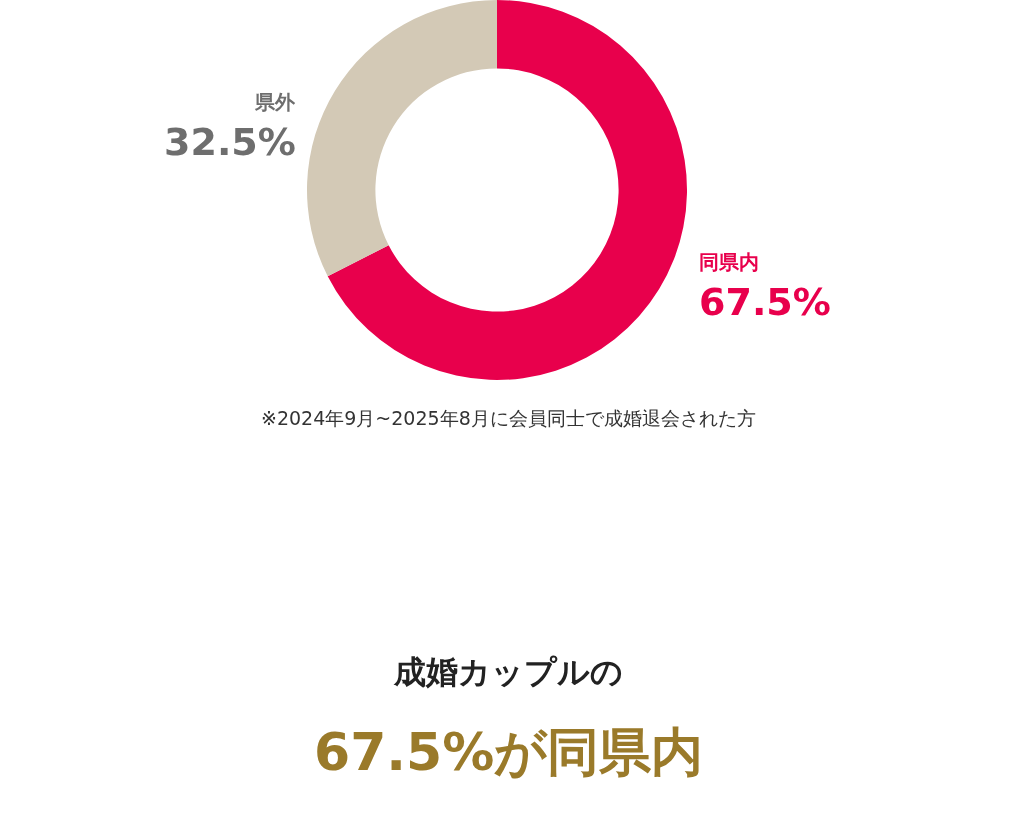  Describe the element at coordinates (230, 142) in the screenshot. I see `data-label: 32.5%` at that location.